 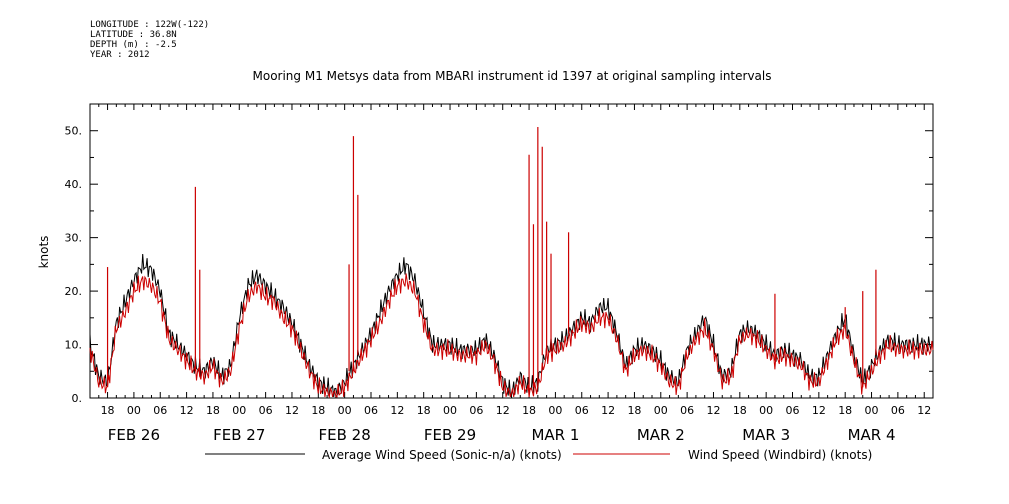 What do you see at coordinates (74, 238) in the screenshot?
I see `y-tick-label: 30.` at bounding box center [74, 238].